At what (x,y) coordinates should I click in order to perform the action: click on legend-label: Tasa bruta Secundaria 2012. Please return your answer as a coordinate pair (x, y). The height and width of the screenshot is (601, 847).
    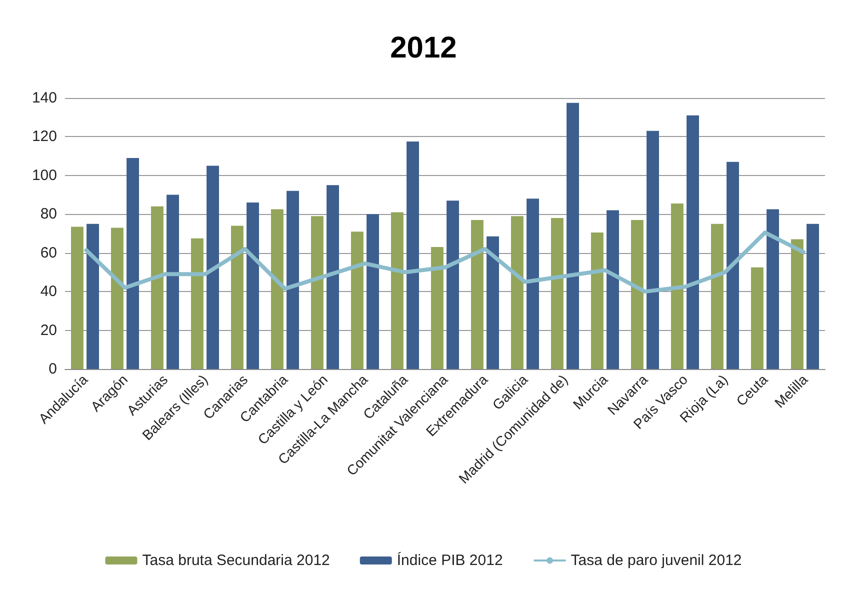
    Looking at the image, I should click on (236, 560).